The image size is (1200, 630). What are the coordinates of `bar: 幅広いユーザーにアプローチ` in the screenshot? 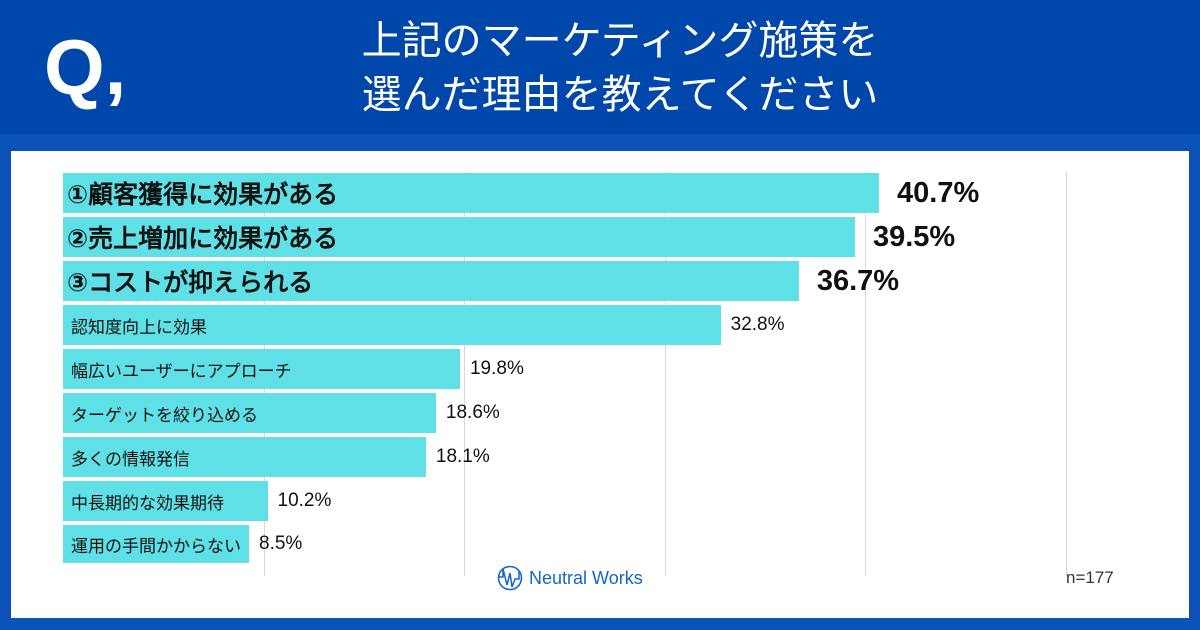 It's located at (261, 369).